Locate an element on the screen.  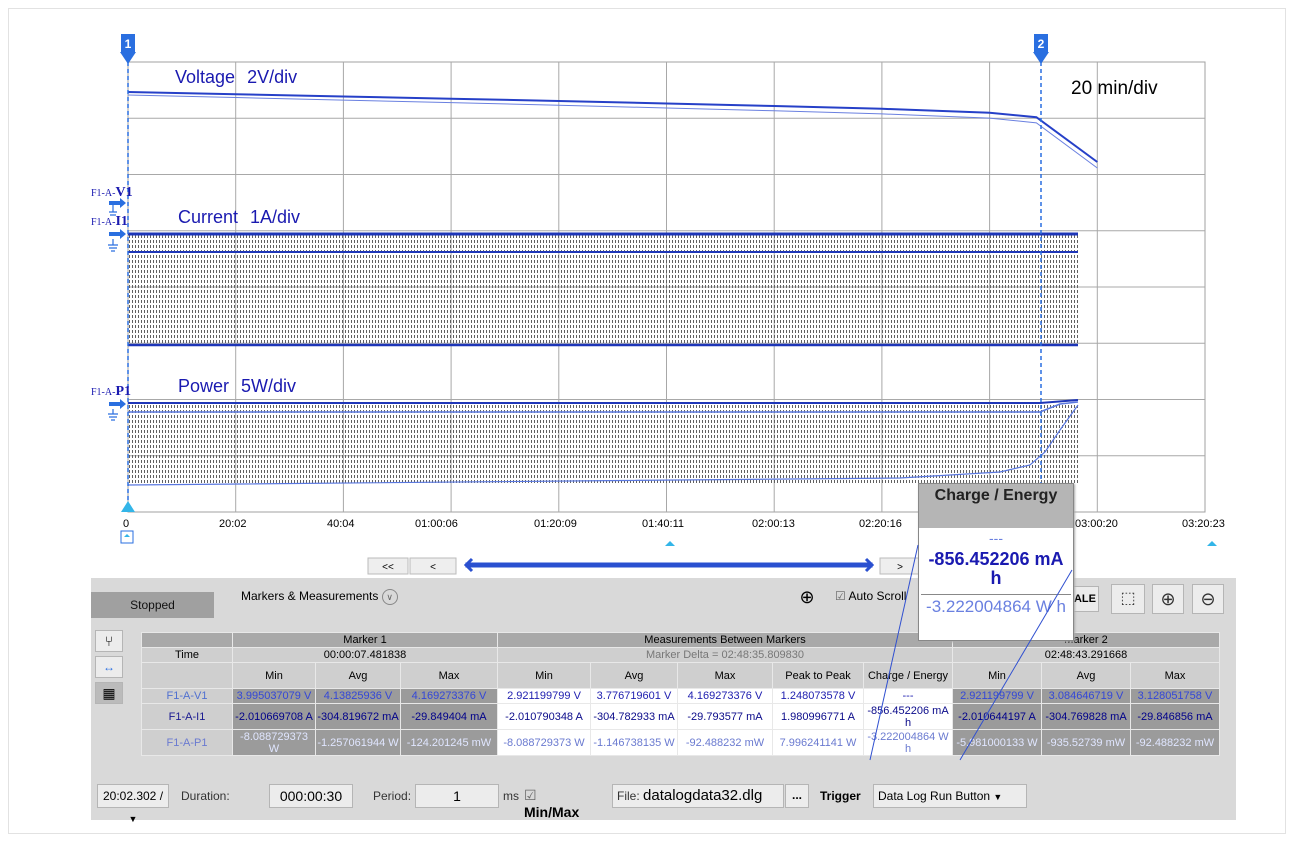
channel-p1-tag: F1-A-P1 is located at coordinates (111, 402).